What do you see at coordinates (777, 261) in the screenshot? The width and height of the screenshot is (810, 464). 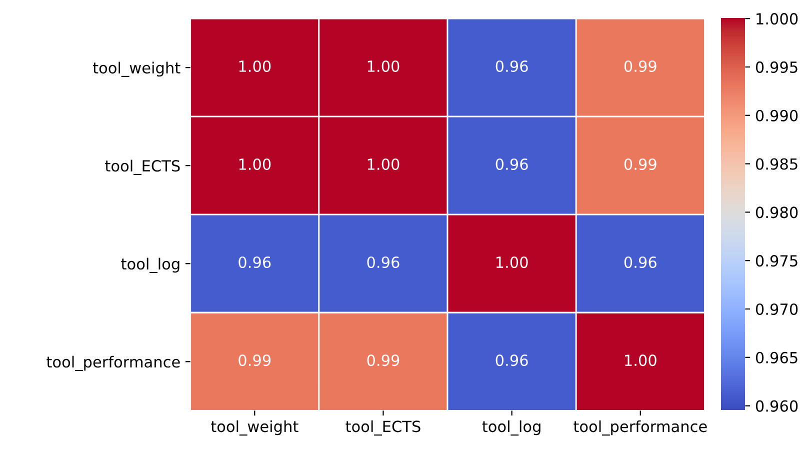 I see `color-bar-label: 0.975` at bounding box center [777, 261].